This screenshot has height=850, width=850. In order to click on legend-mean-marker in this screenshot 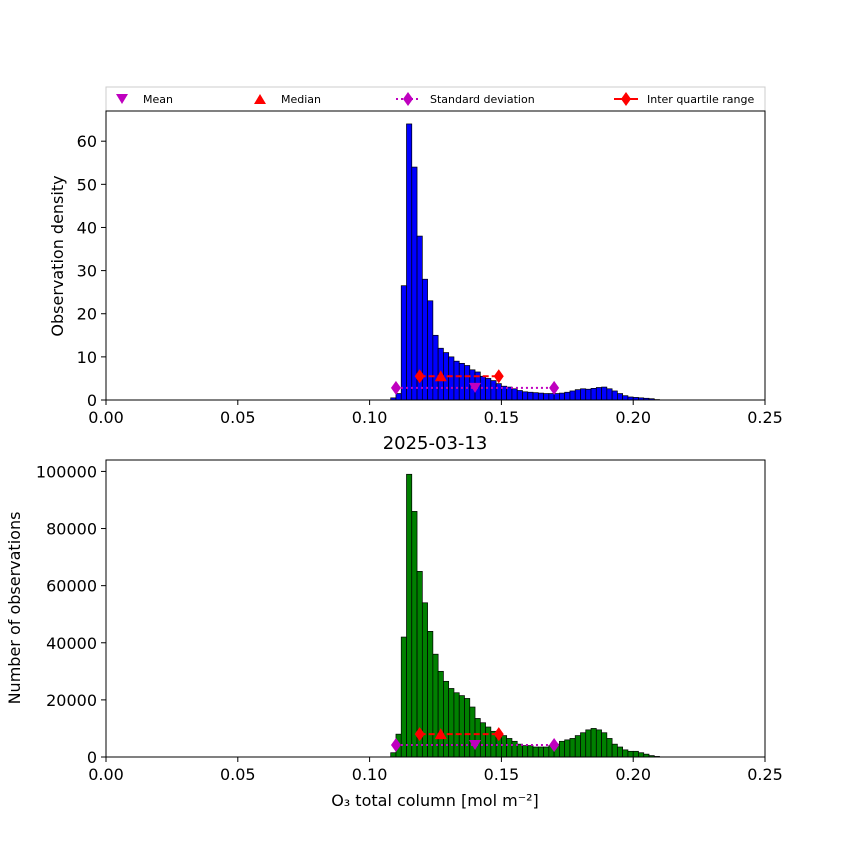, I will do `click(122, 99)`.